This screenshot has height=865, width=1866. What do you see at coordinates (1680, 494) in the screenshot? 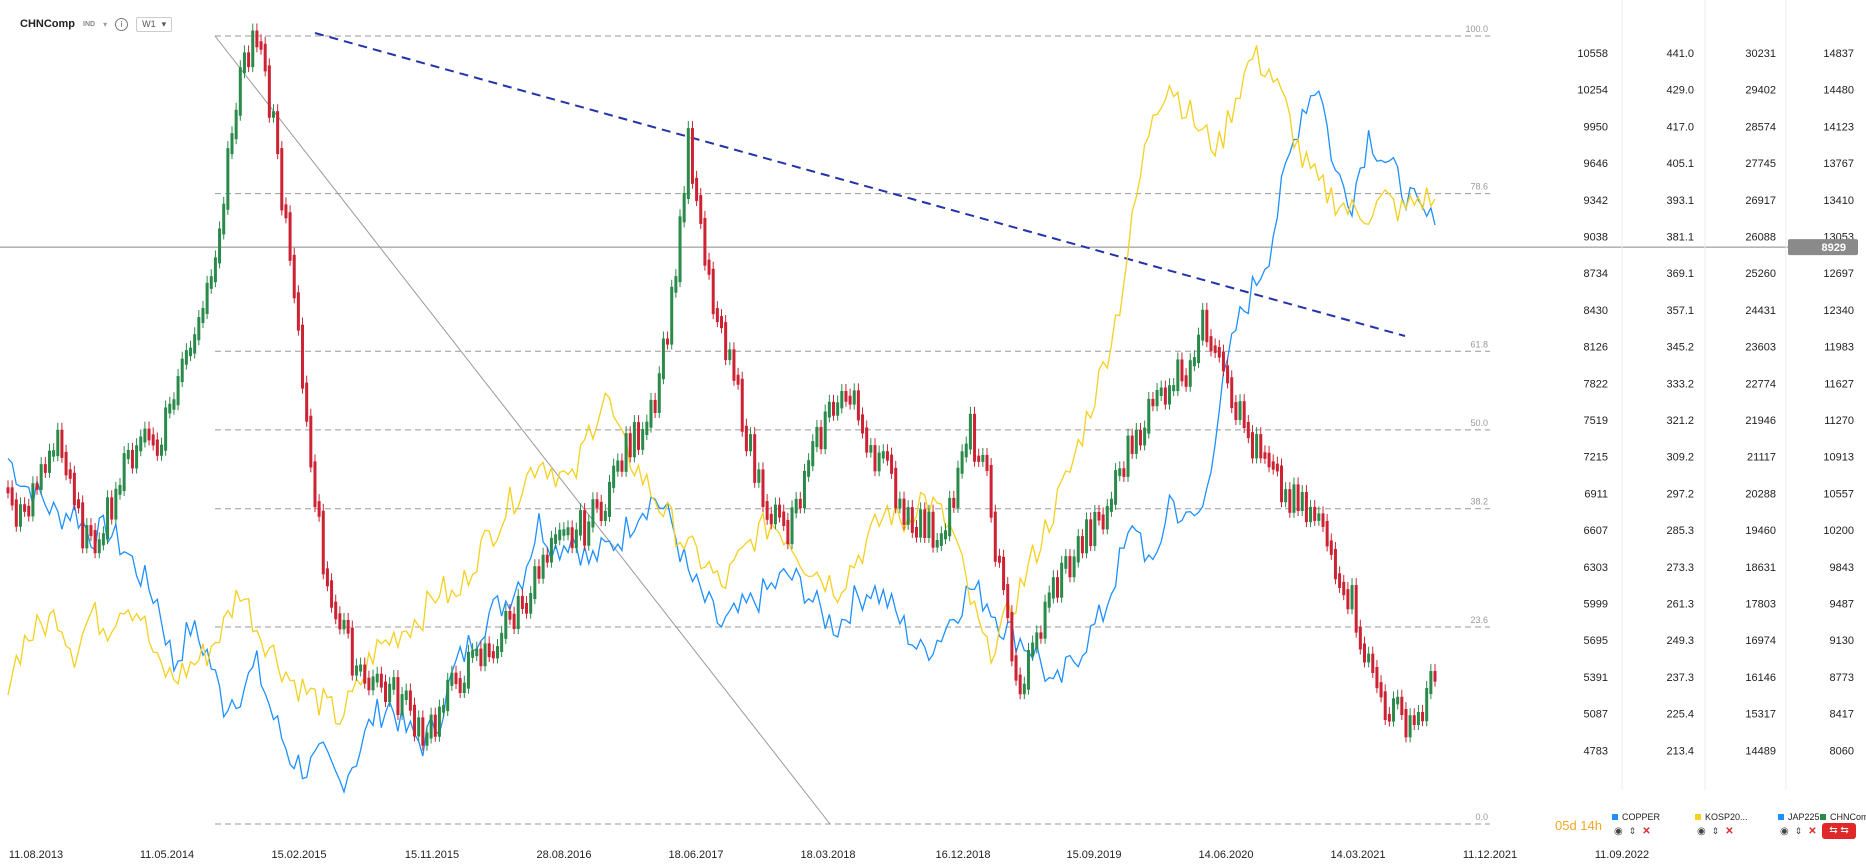
I see `axis-tick-copper: 297.2` at bounding box center [1680, 494].